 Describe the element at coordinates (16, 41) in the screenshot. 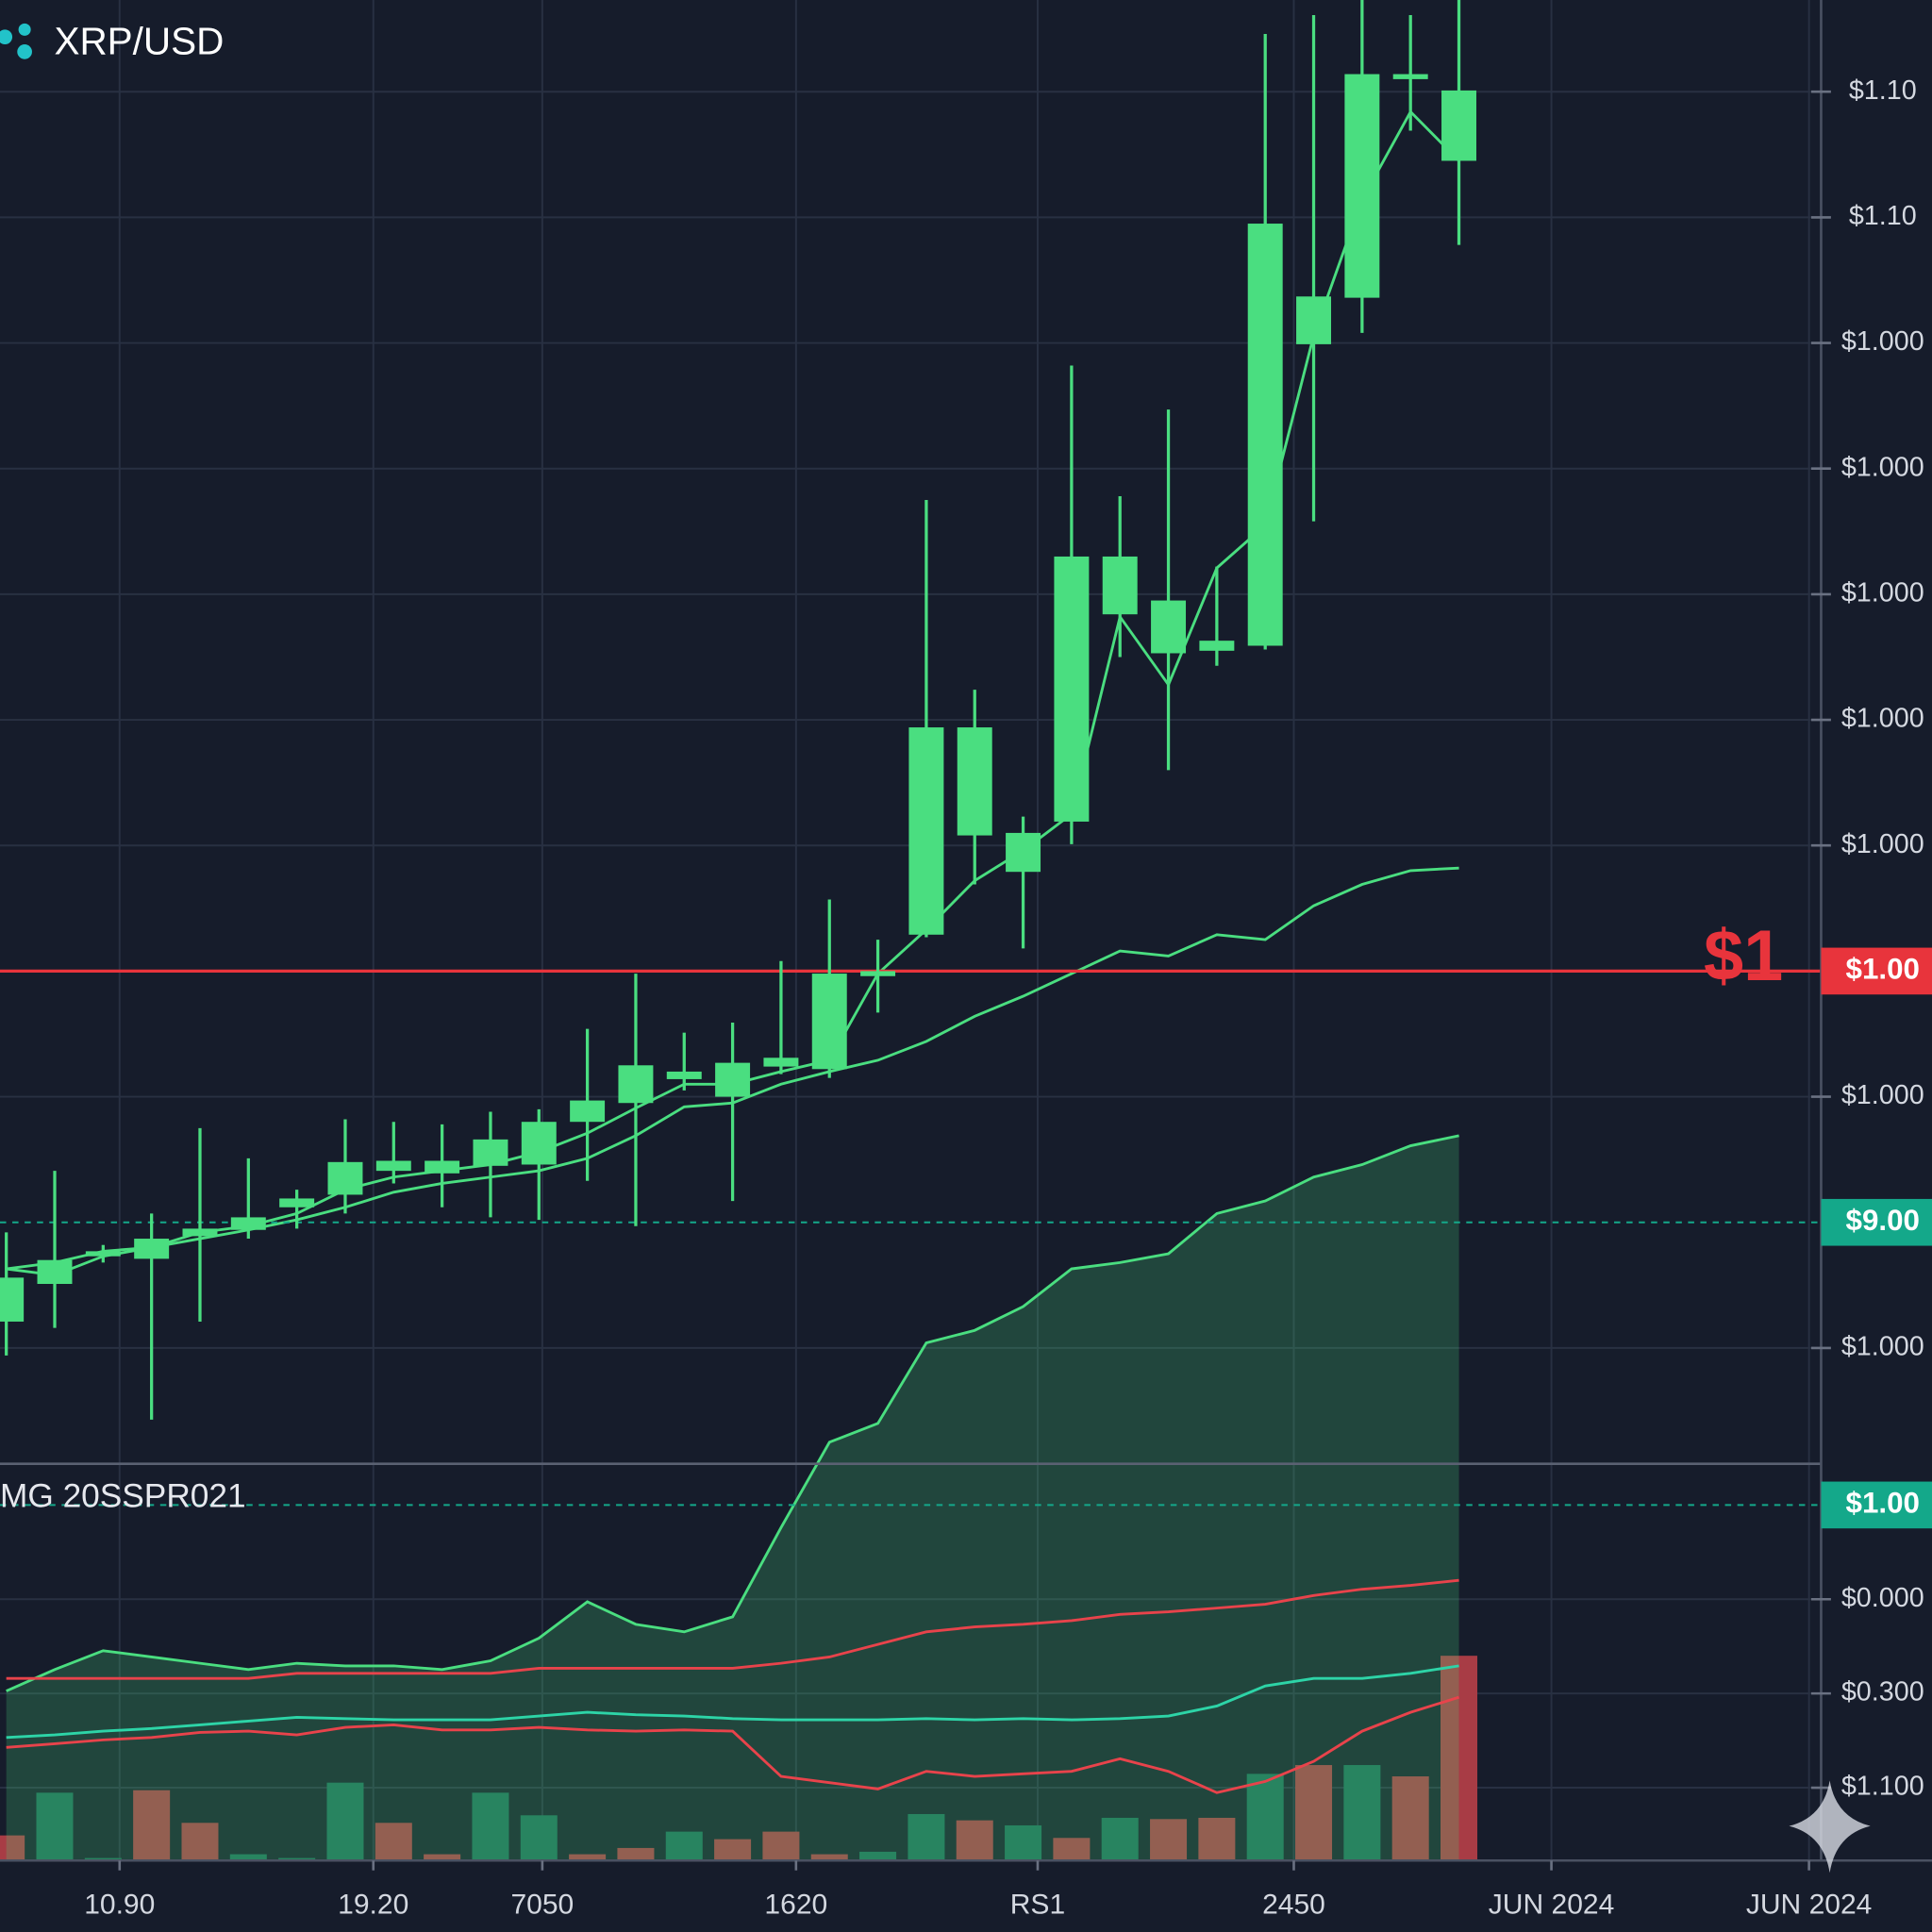

I see `logo` at that location.